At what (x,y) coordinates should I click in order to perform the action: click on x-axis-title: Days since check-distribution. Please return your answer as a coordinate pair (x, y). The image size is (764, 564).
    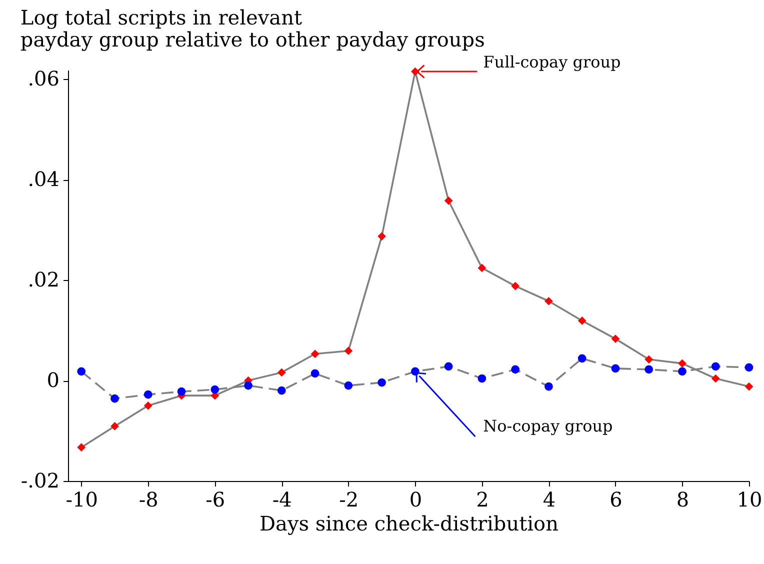
    Looking at the image, I should click on (409, 524).